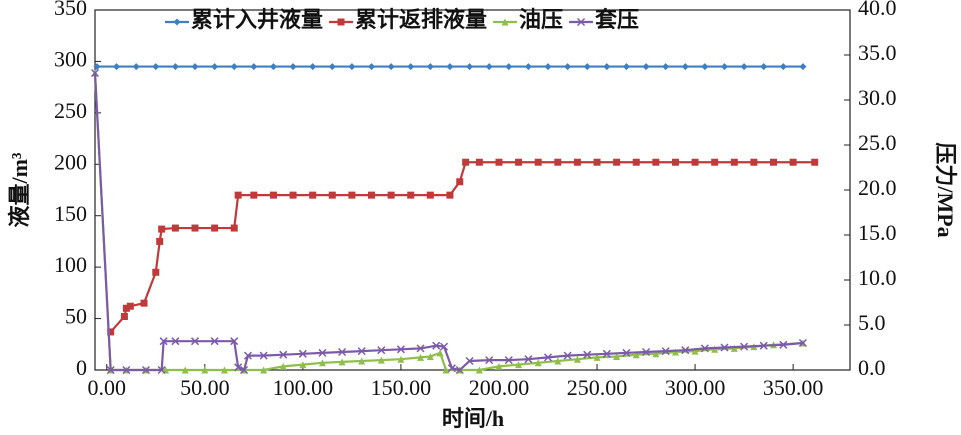 The width and height of the screenshot is (961, 435). I want to click on y2-tick-label: 15.0, so click(877, 232).